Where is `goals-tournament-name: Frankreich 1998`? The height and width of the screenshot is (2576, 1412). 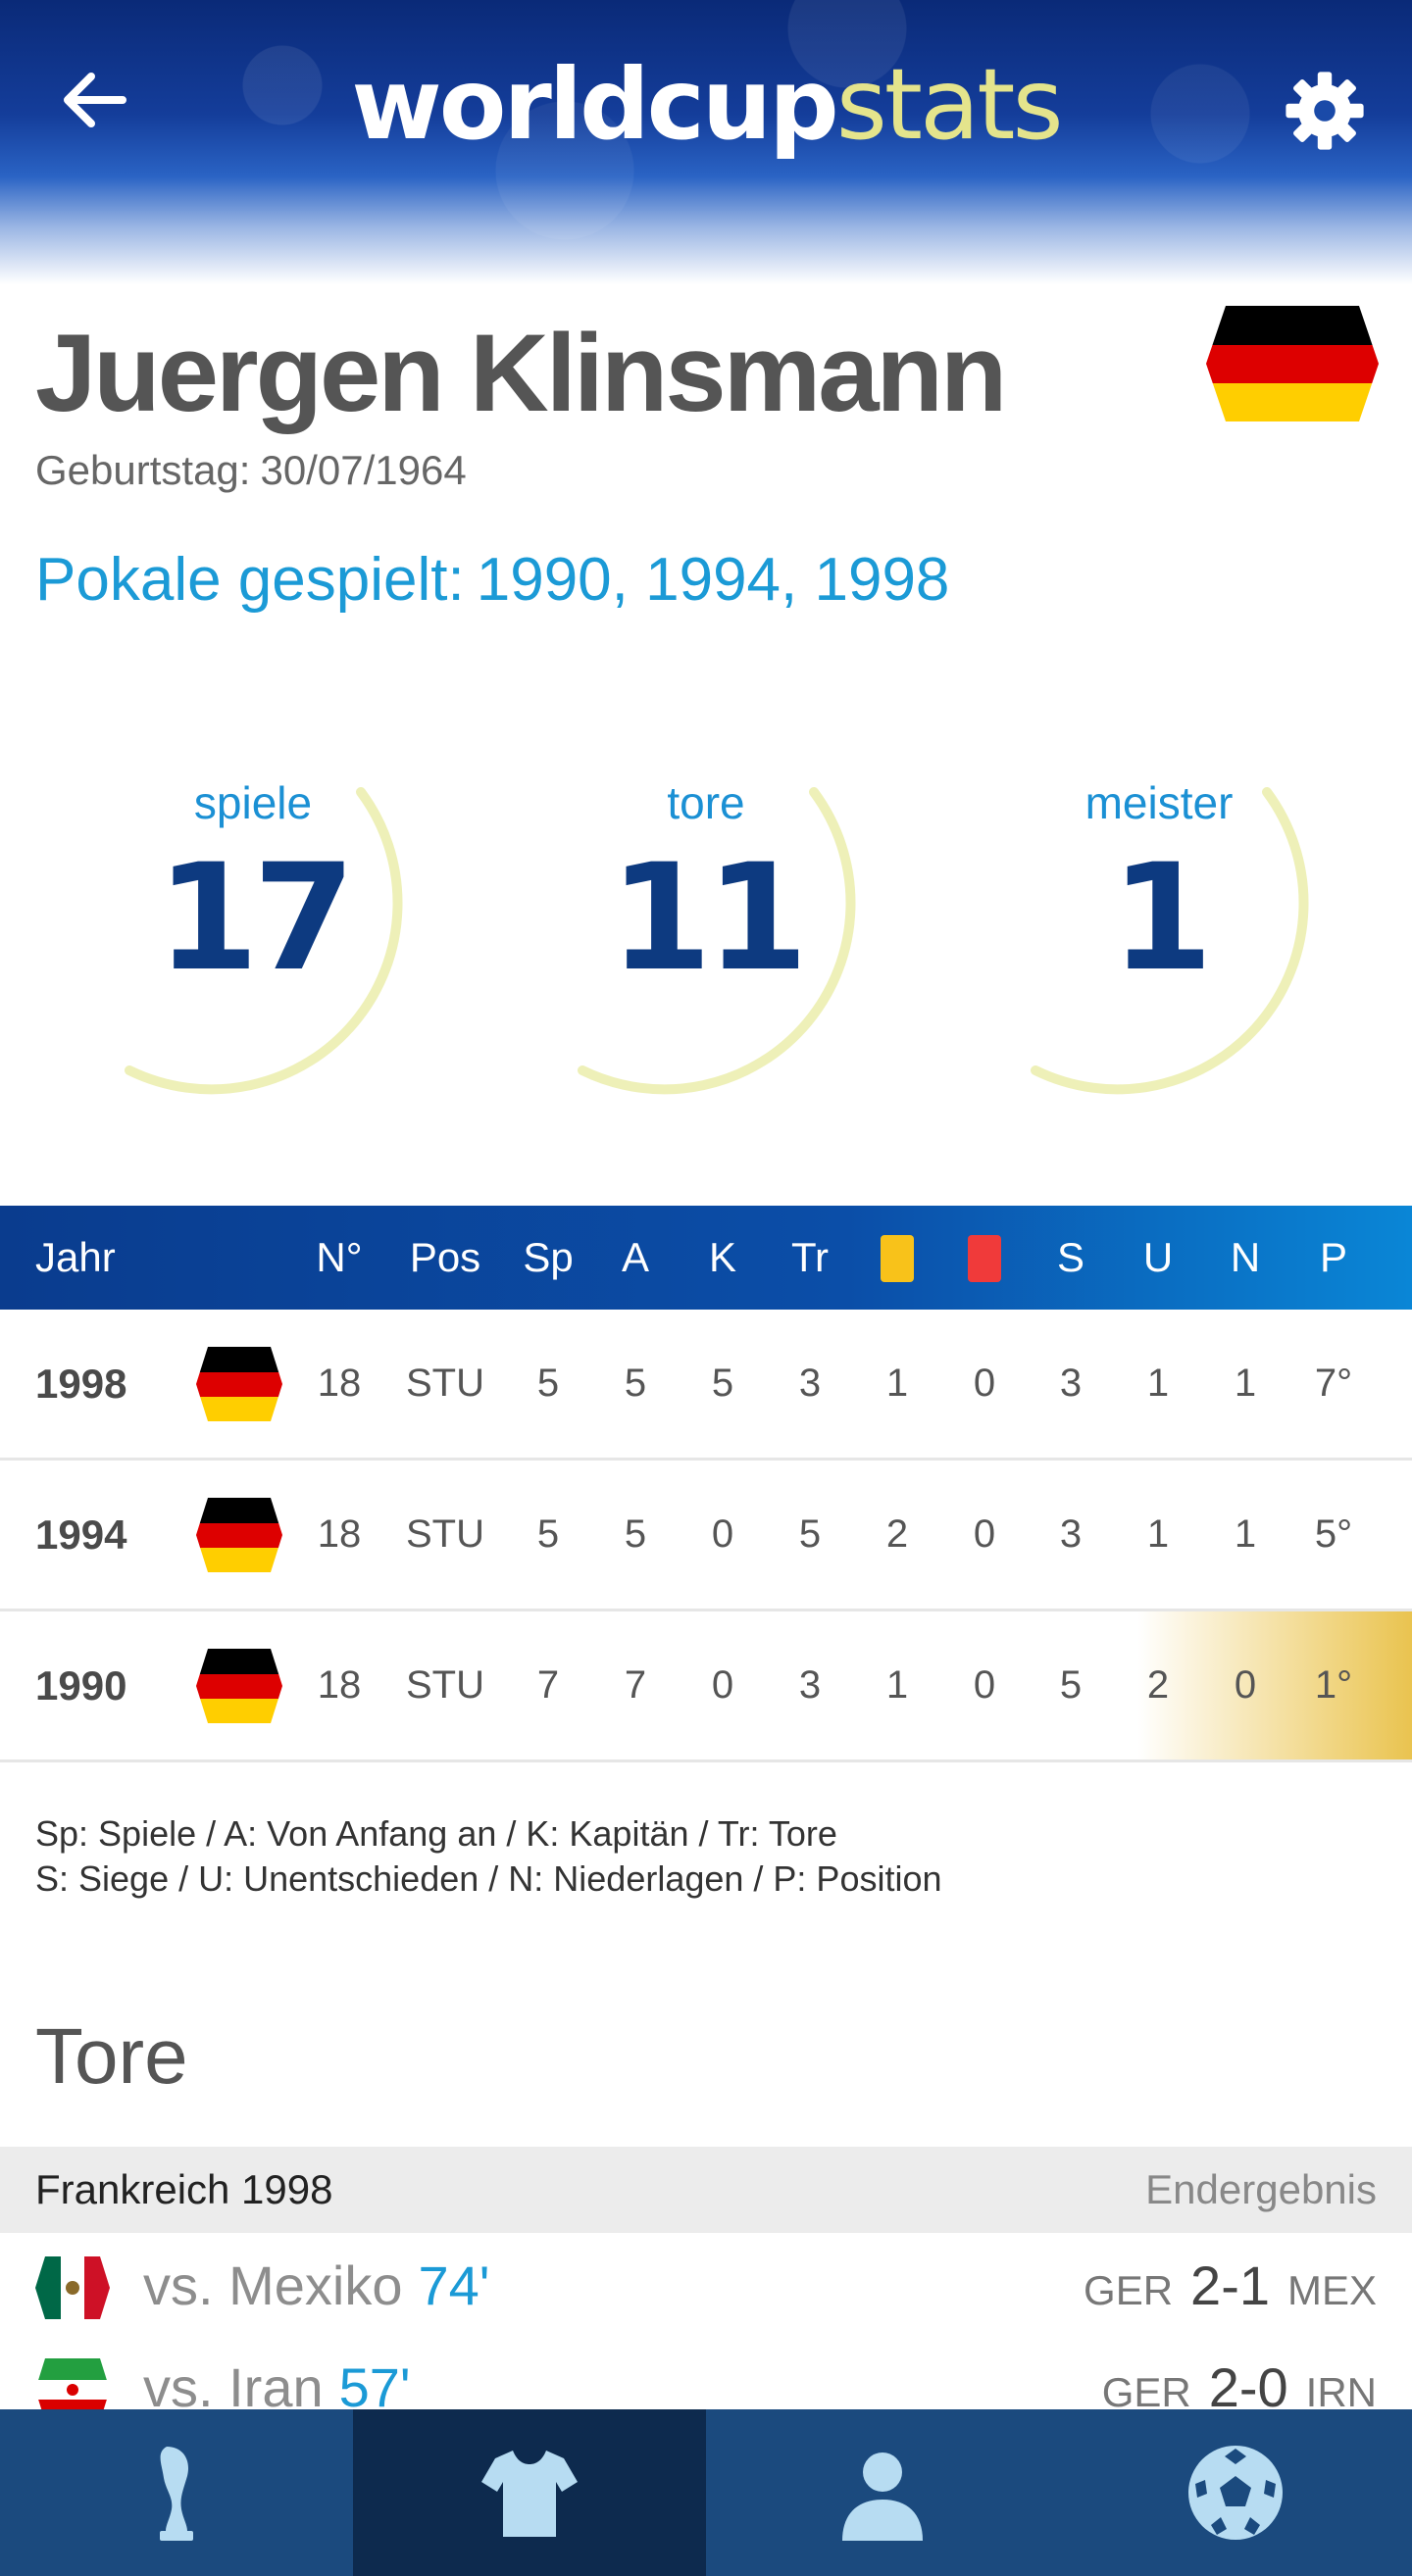
goals-tournament-name: Frankreich 1998 is located at coordinates (184, 2189).